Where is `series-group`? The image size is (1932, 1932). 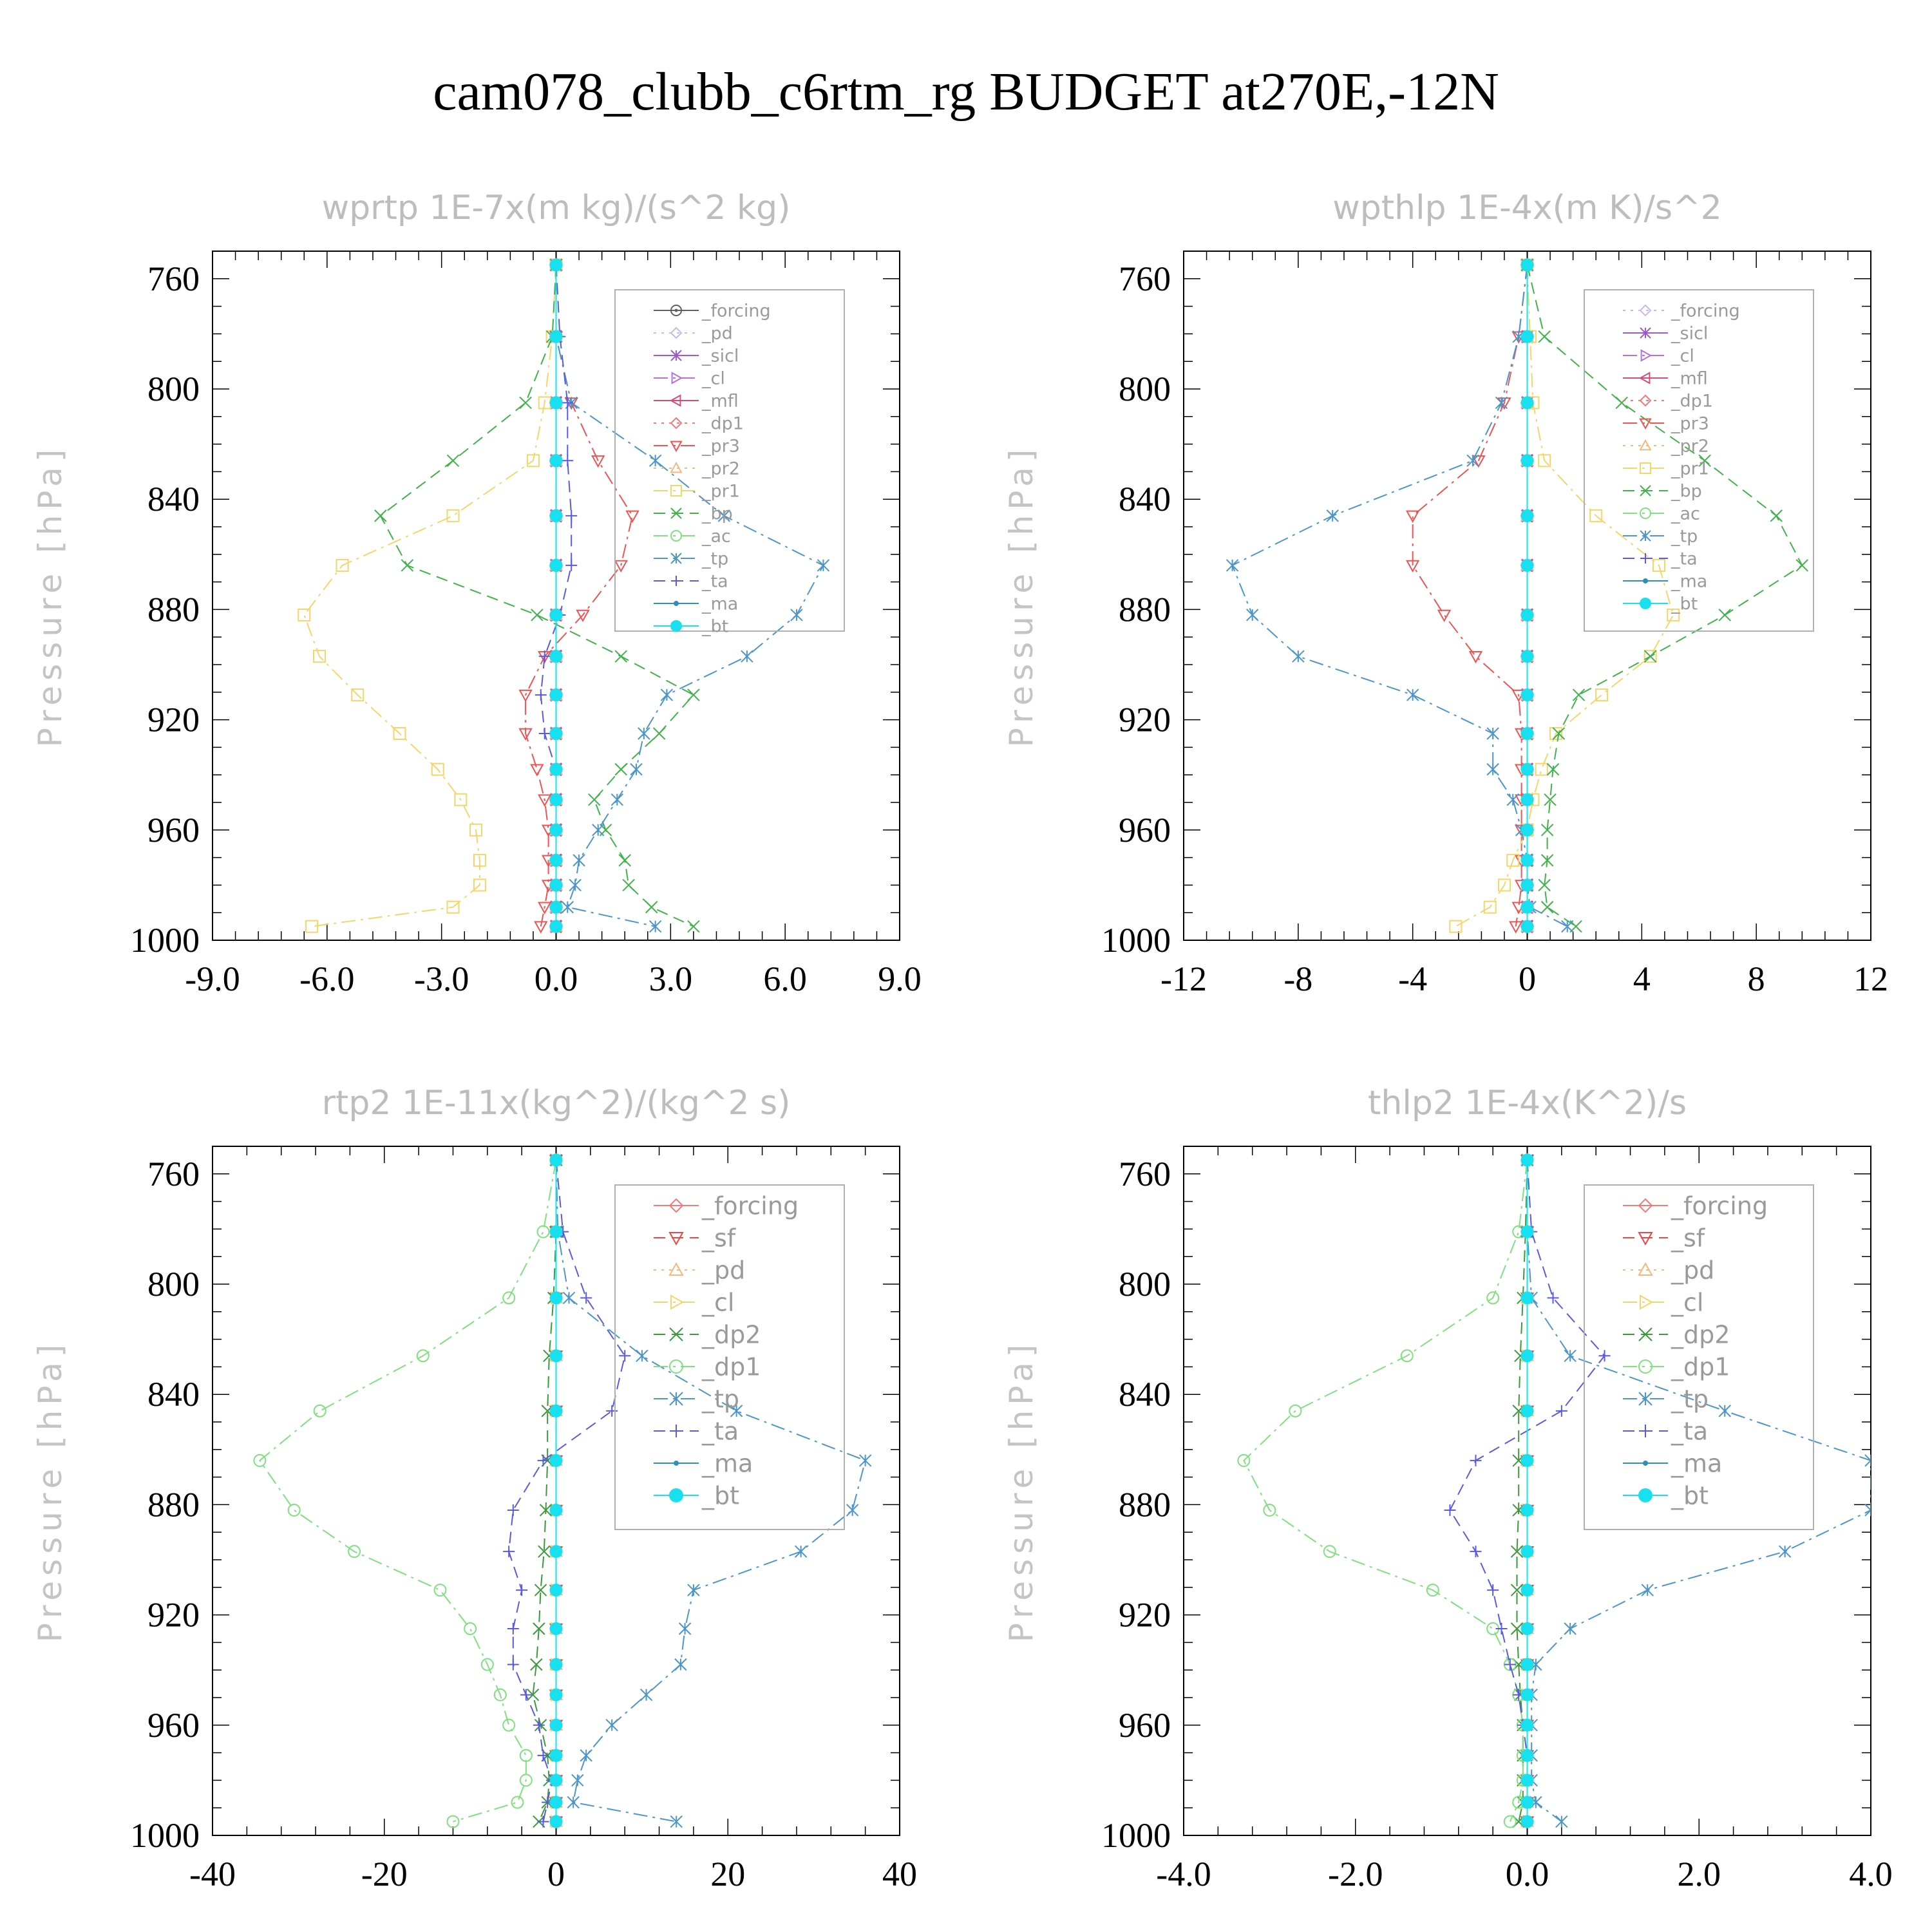 series-group is located at coordinates (1517, 596).